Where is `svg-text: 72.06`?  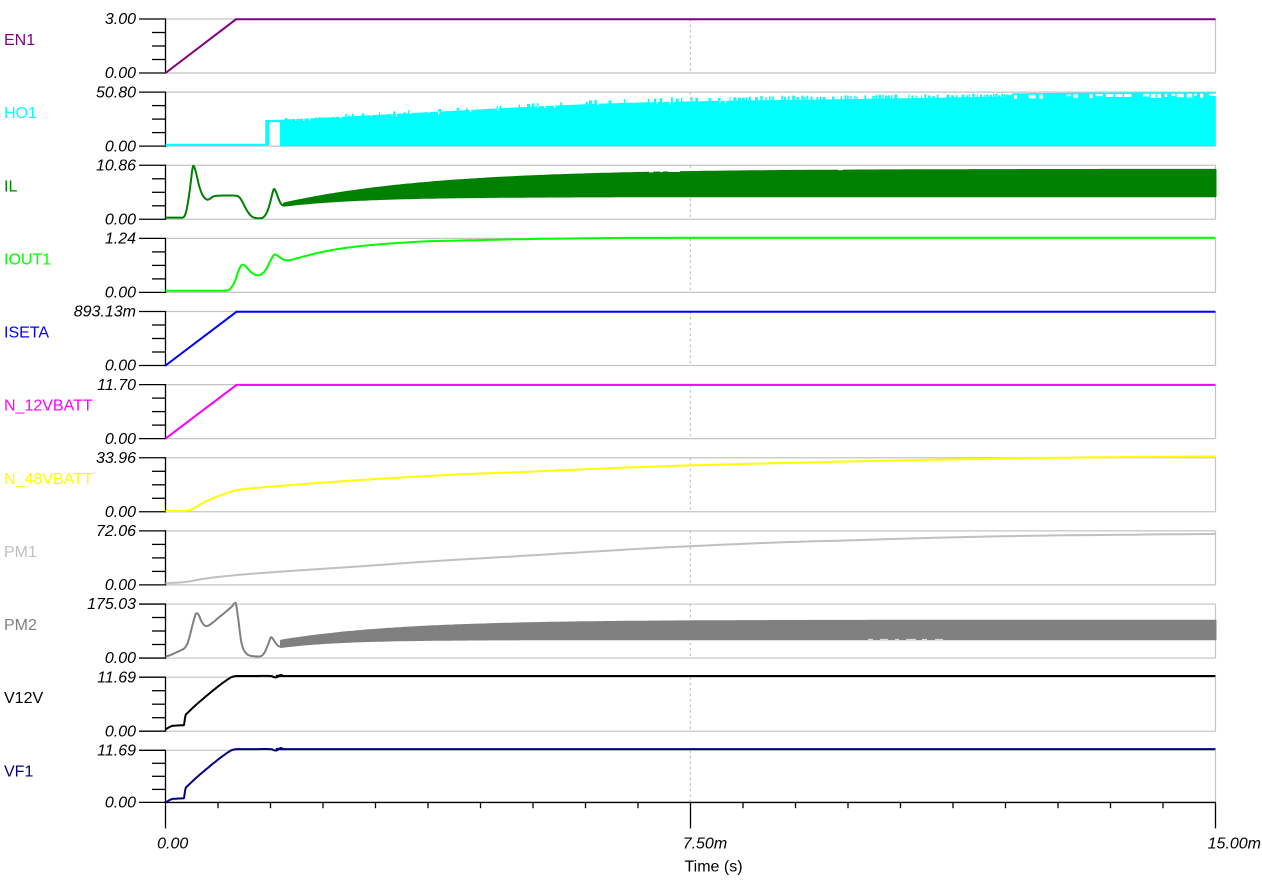 svg-text: 72.06 is located at coordinates (116, 531).